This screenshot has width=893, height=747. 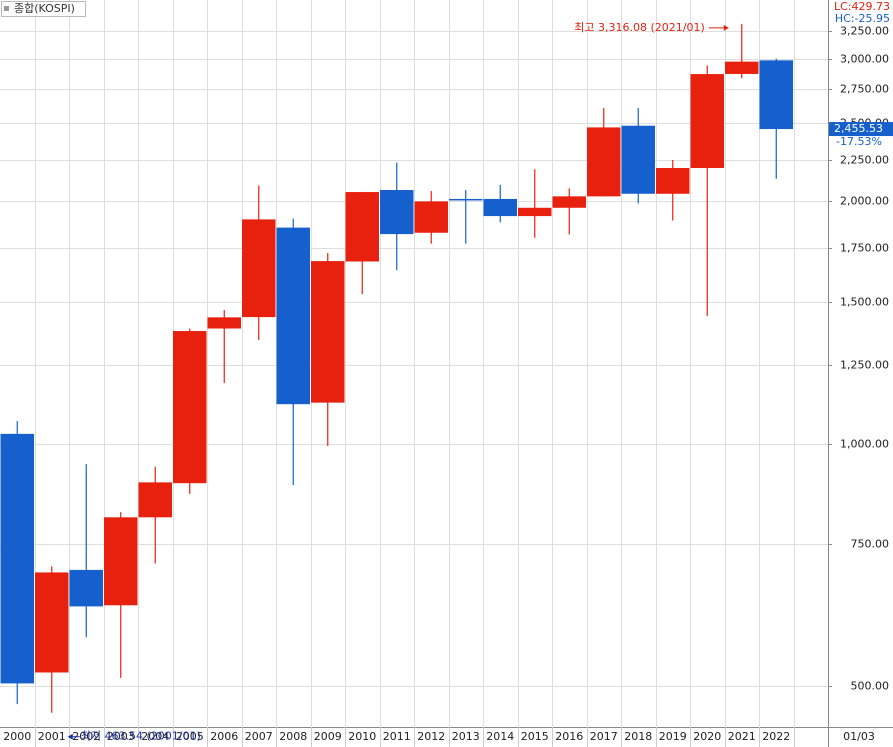 I want to click on x-tick-label: 2003, so click(x=121, y=736).